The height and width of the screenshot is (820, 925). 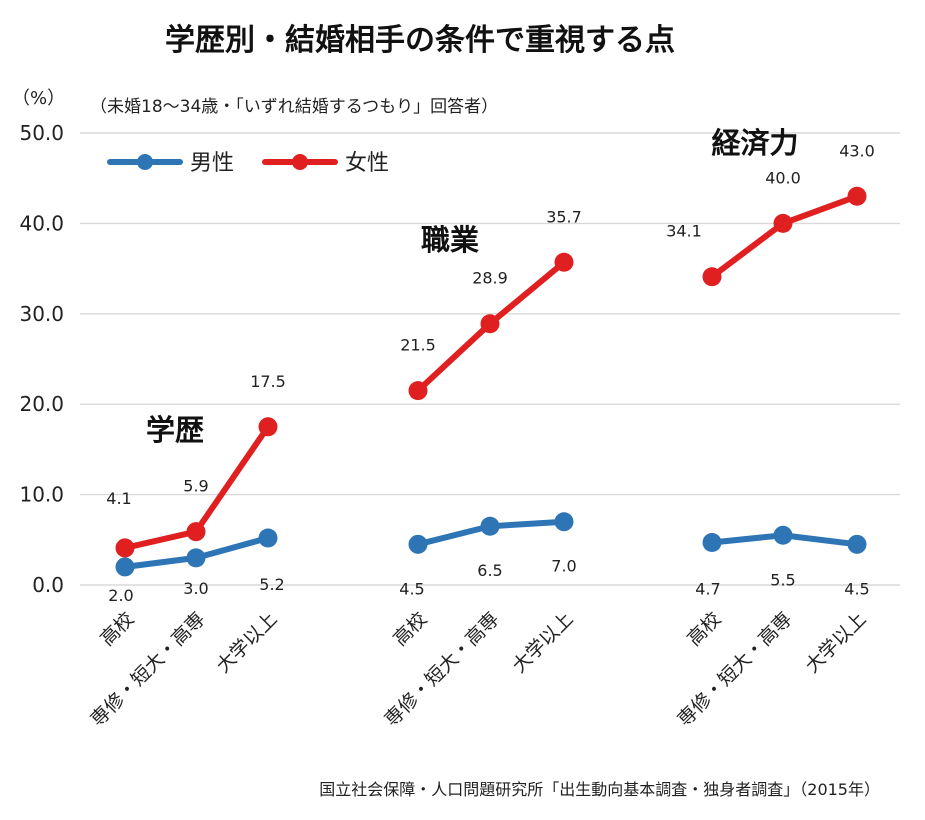 What do you see at coordinates (784, 236) in the screenshot?
I see `series-line` at bounding box center [784, 236].